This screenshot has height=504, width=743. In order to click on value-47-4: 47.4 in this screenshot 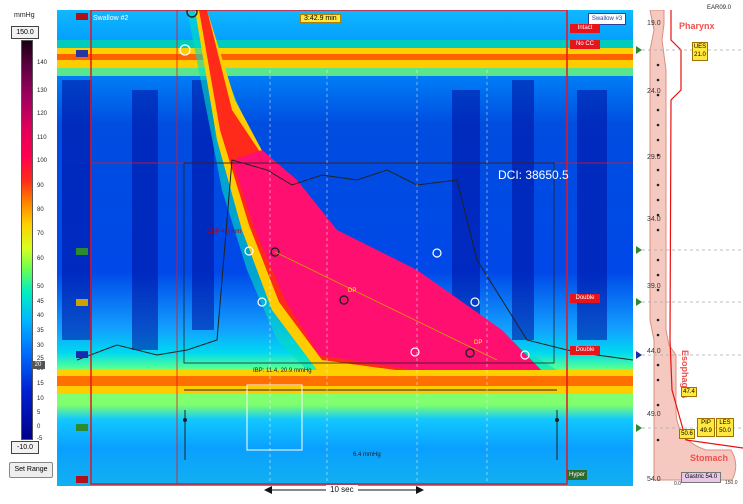, I will do `click(689, 392)`.